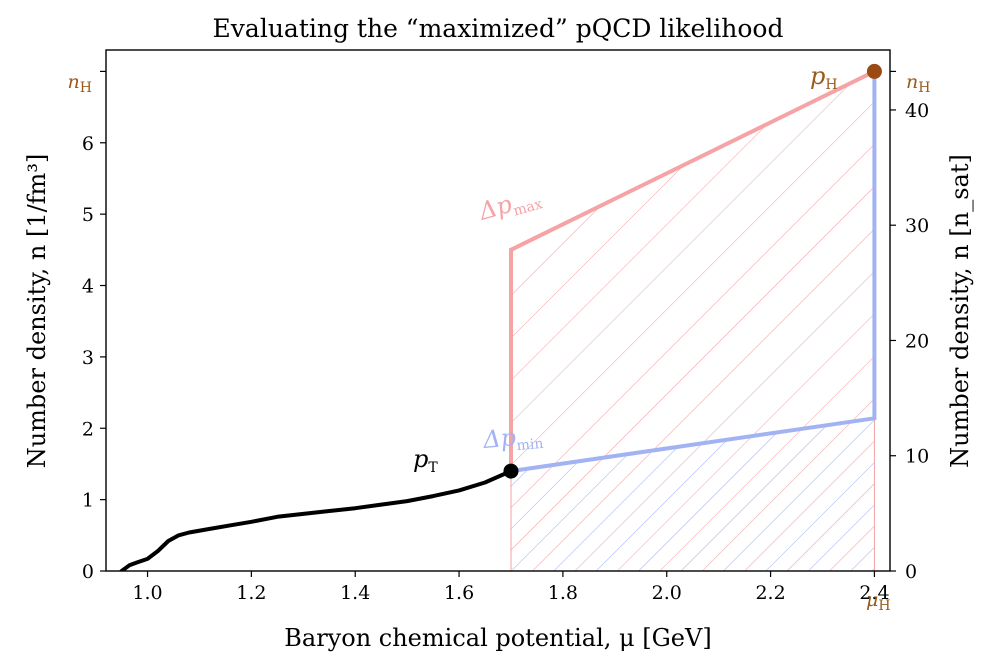 The height and width of the screenshot is (671, 996). I want to click on y-tick-label: 0, so click(88, 572).